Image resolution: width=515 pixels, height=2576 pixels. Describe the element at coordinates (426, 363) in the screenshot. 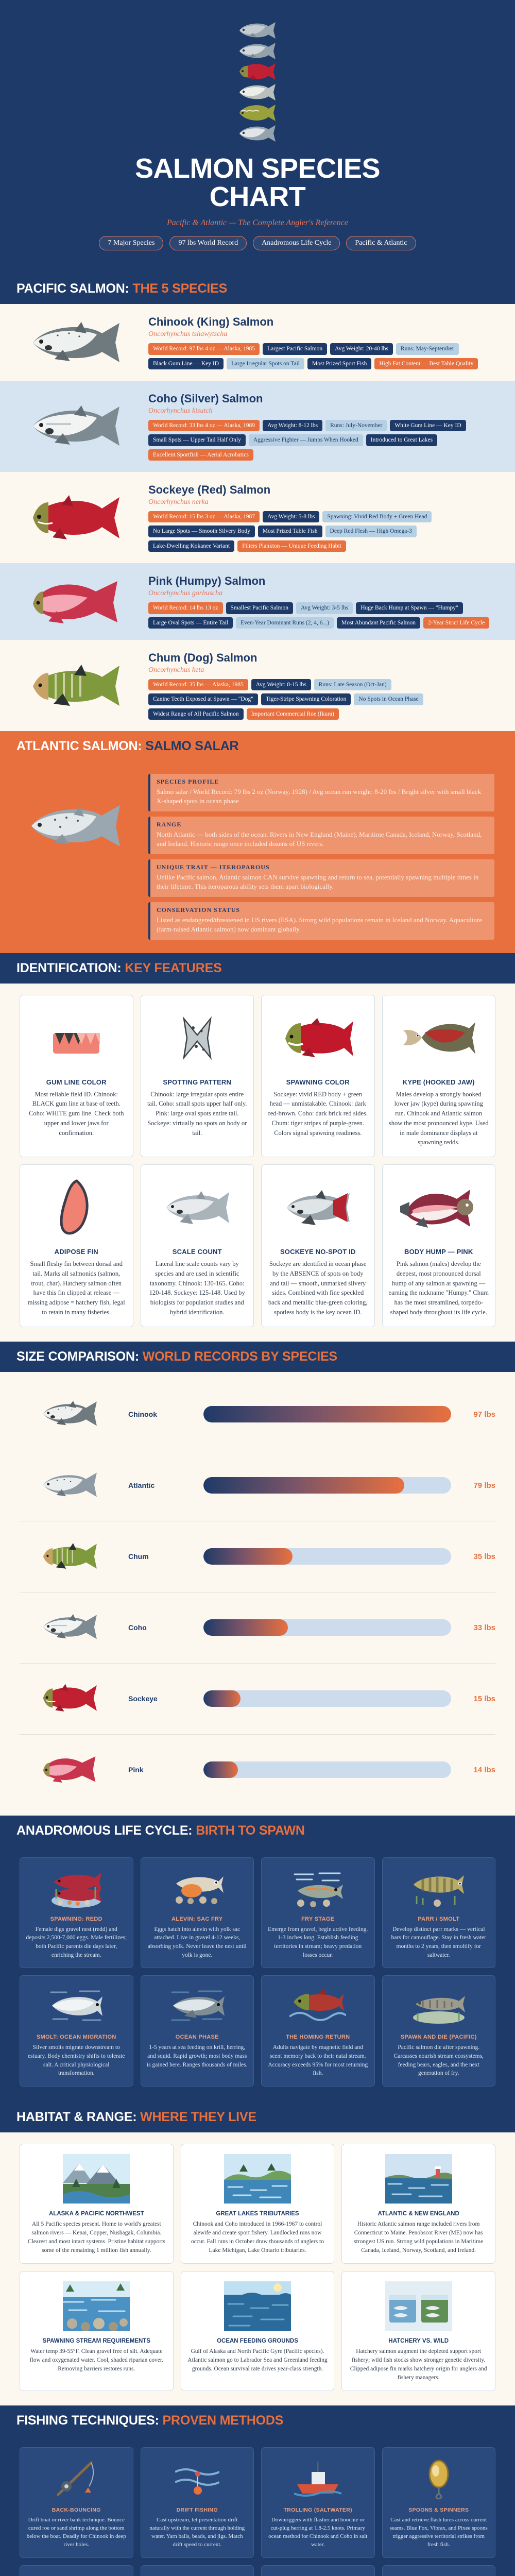

I see `species-tag: High Fat Content — Best Table Quality` at that location.